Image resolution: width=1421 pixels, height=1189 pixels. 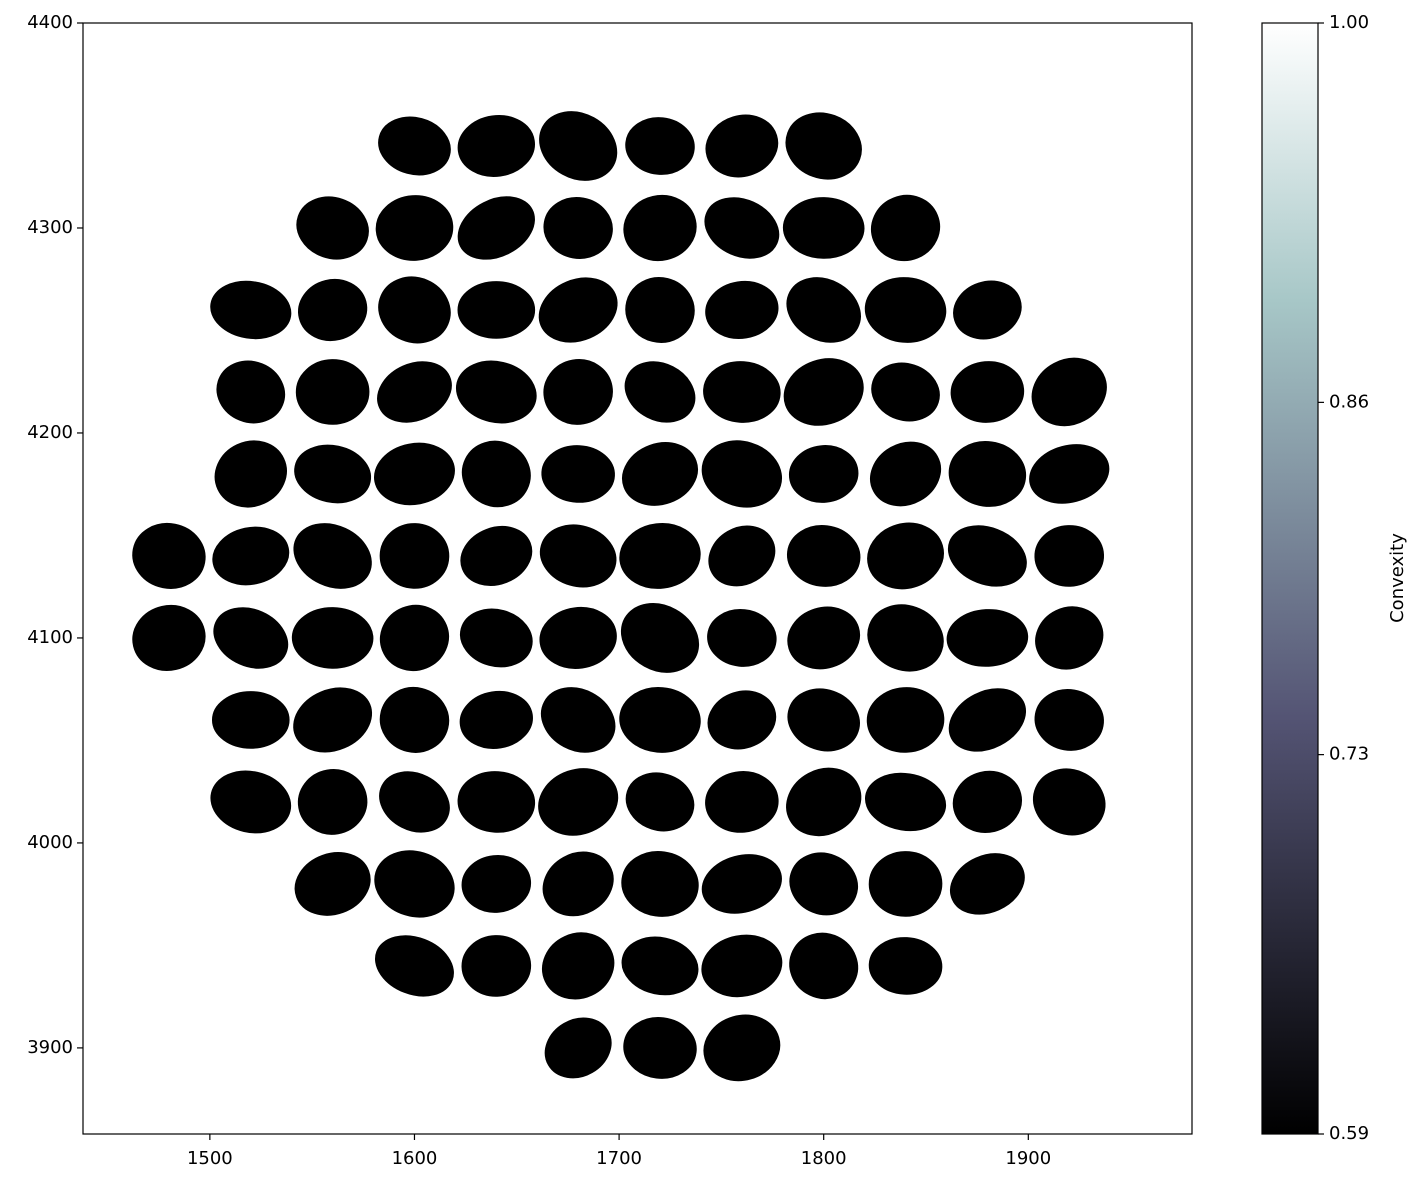 I want to click on colorbar-tick-label: 1.00, so click(x=1349, y=22).